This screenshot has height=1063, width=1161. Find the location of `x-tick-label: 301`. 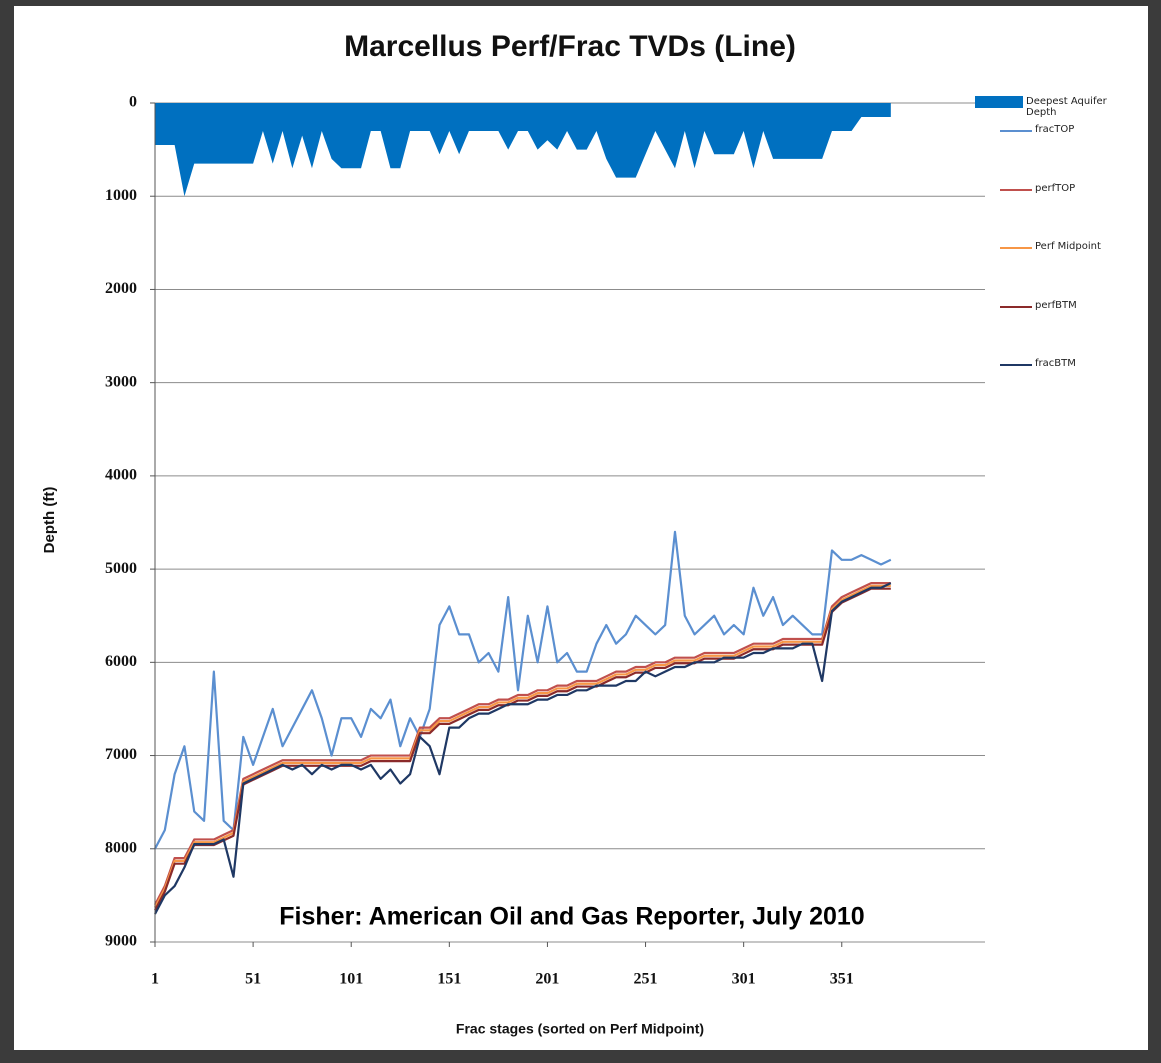

x-tick-label: 301 is located at coordinates (744, 979).